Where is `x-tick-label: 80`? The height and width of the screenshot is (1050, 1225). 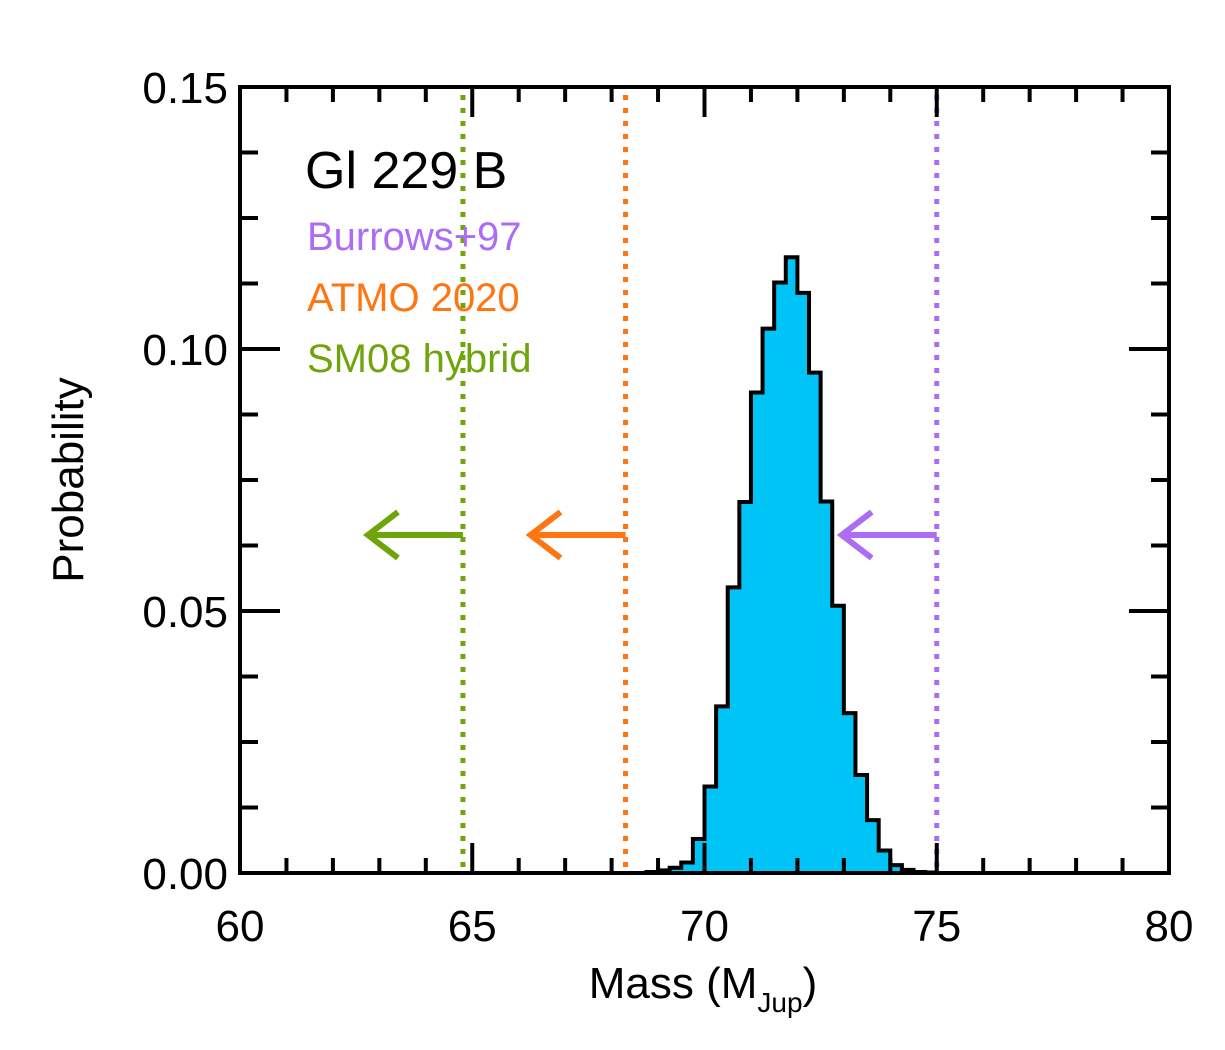 x-tick-label: 80 is located at coordinates (1169, 926).